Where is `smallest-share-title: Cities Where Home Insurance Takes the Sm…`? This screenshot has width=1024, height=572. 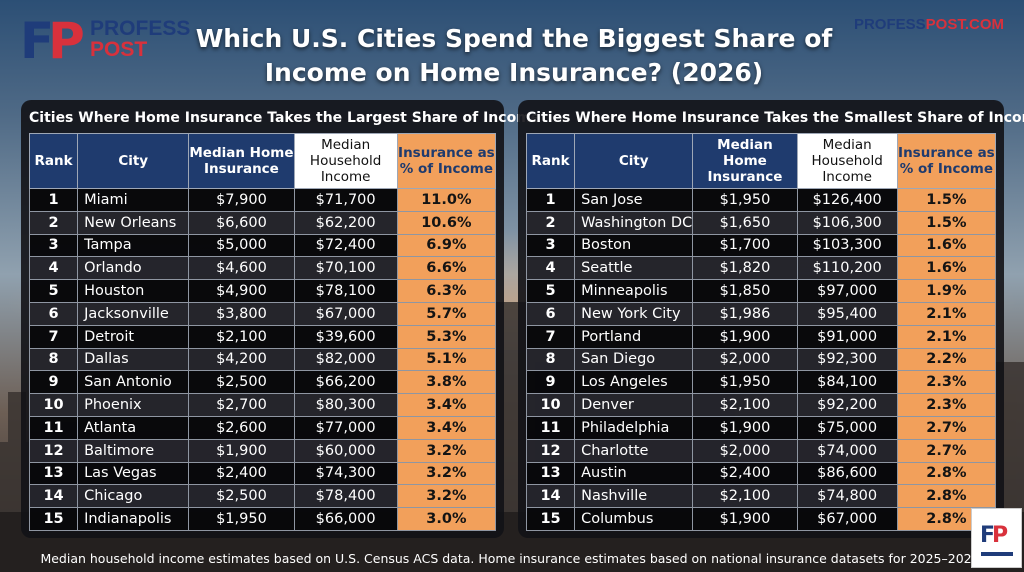
smallest-share-title: Cities Where Home Insurance Takes the Sm… is located at coordinates (775, 118).